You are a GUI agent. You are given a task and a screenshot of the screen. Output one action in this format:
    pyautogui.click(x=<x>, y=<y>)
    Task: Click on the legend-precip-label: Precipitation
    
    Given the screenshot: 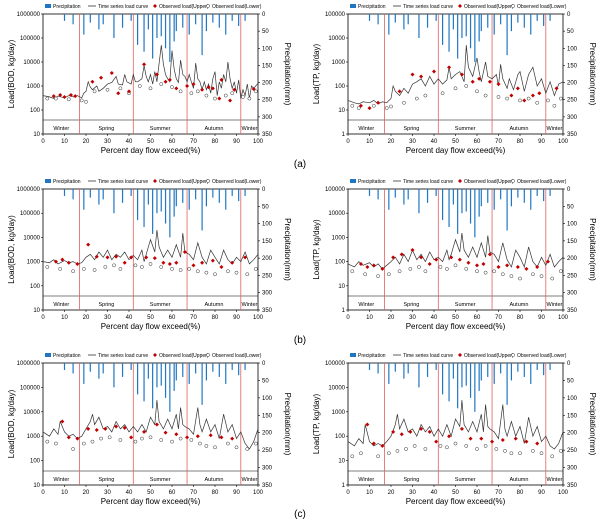 What is the action you would take?
    pyautogui.click(x=67, y=7)
    